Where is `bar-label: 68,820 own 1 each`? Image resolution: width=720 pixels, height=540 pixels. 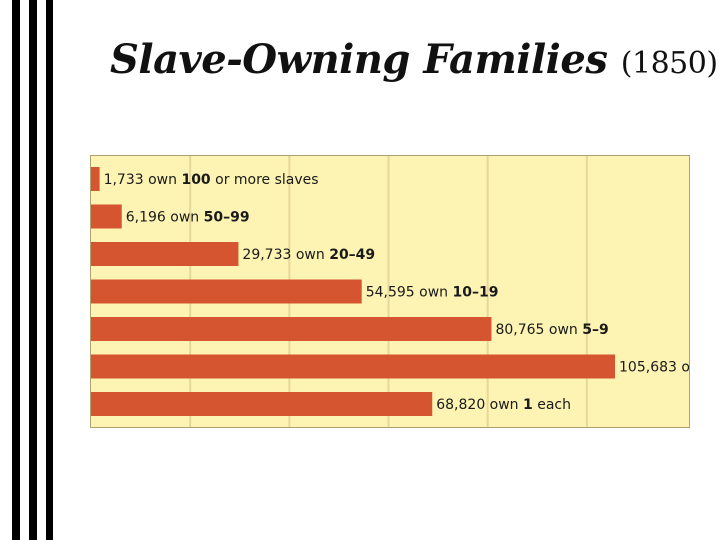
bar-label: 68,820 own 1 each is located at coordinates (503, 405).